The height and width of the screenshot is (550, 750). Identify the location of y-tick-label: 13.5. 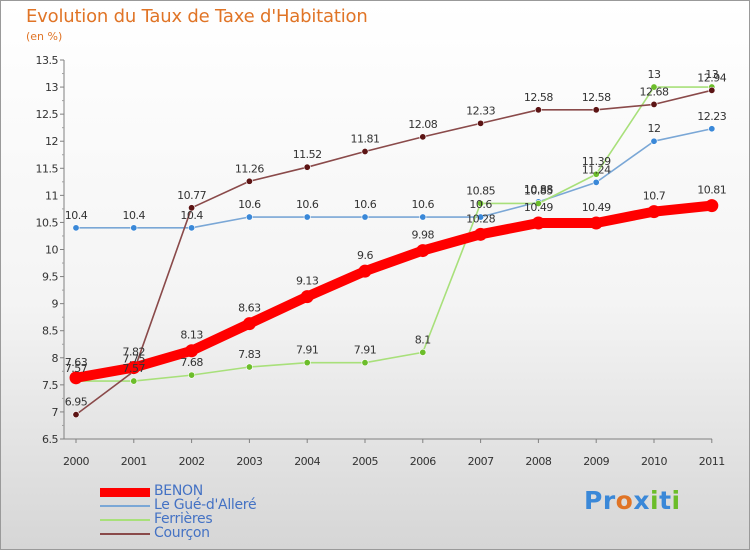
(47, 60).